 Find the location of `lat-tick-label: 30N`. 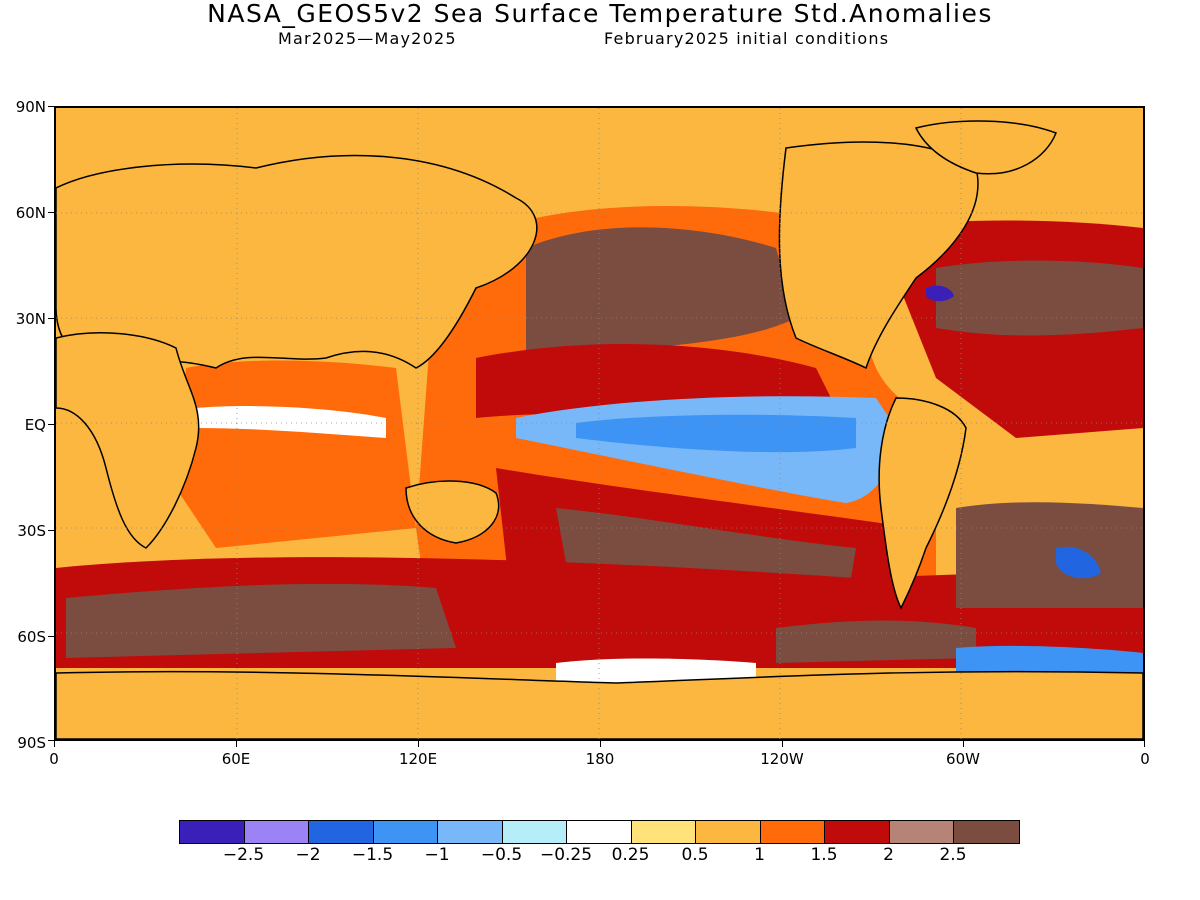

lat-tick-label: 30N is located at coordinates (30, 319).